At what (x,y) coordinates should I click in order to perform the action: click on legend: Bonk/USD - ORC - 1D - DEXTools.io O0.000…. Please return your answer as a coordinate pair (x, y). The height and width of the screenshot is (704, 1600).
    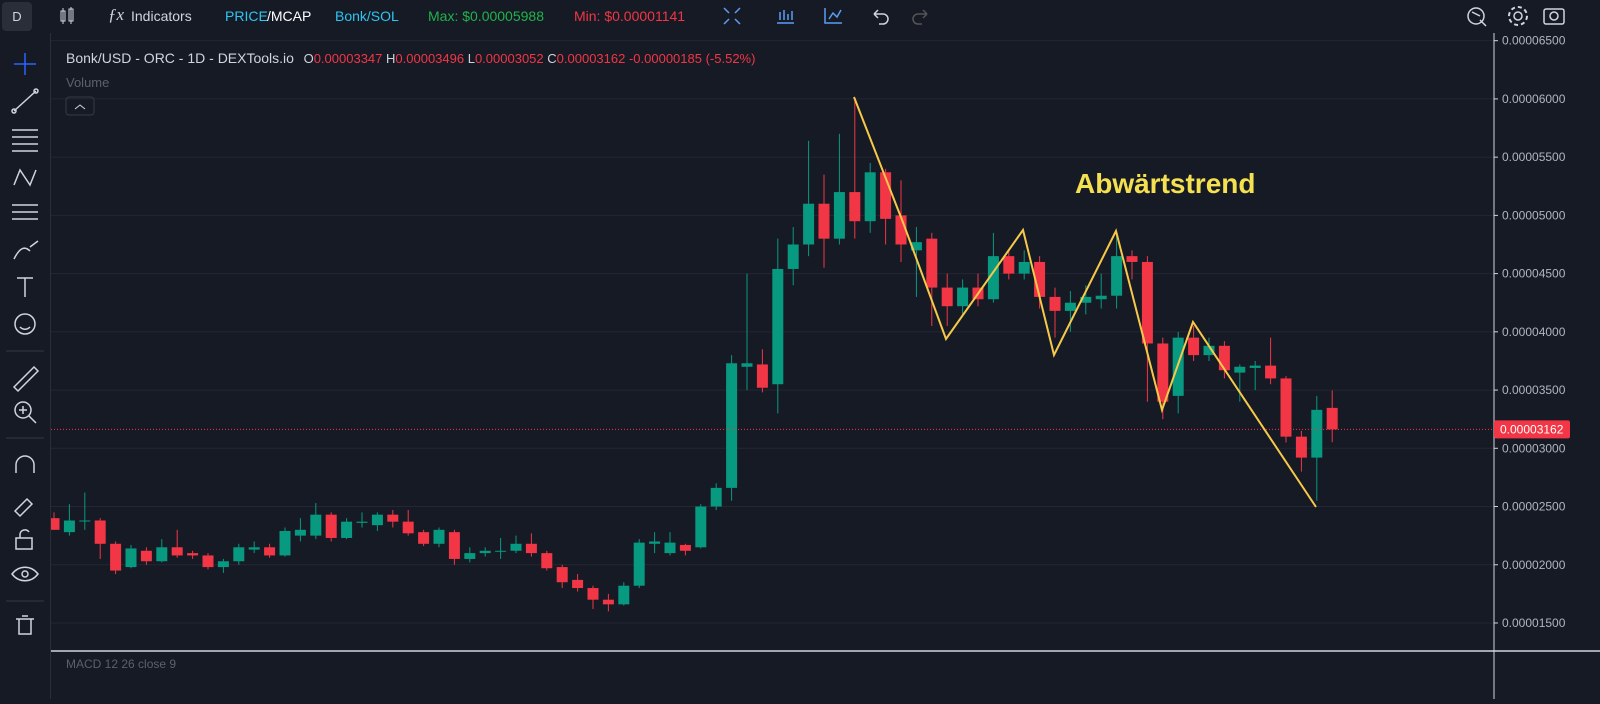
    Looking at the image, I should click on (410, 58).